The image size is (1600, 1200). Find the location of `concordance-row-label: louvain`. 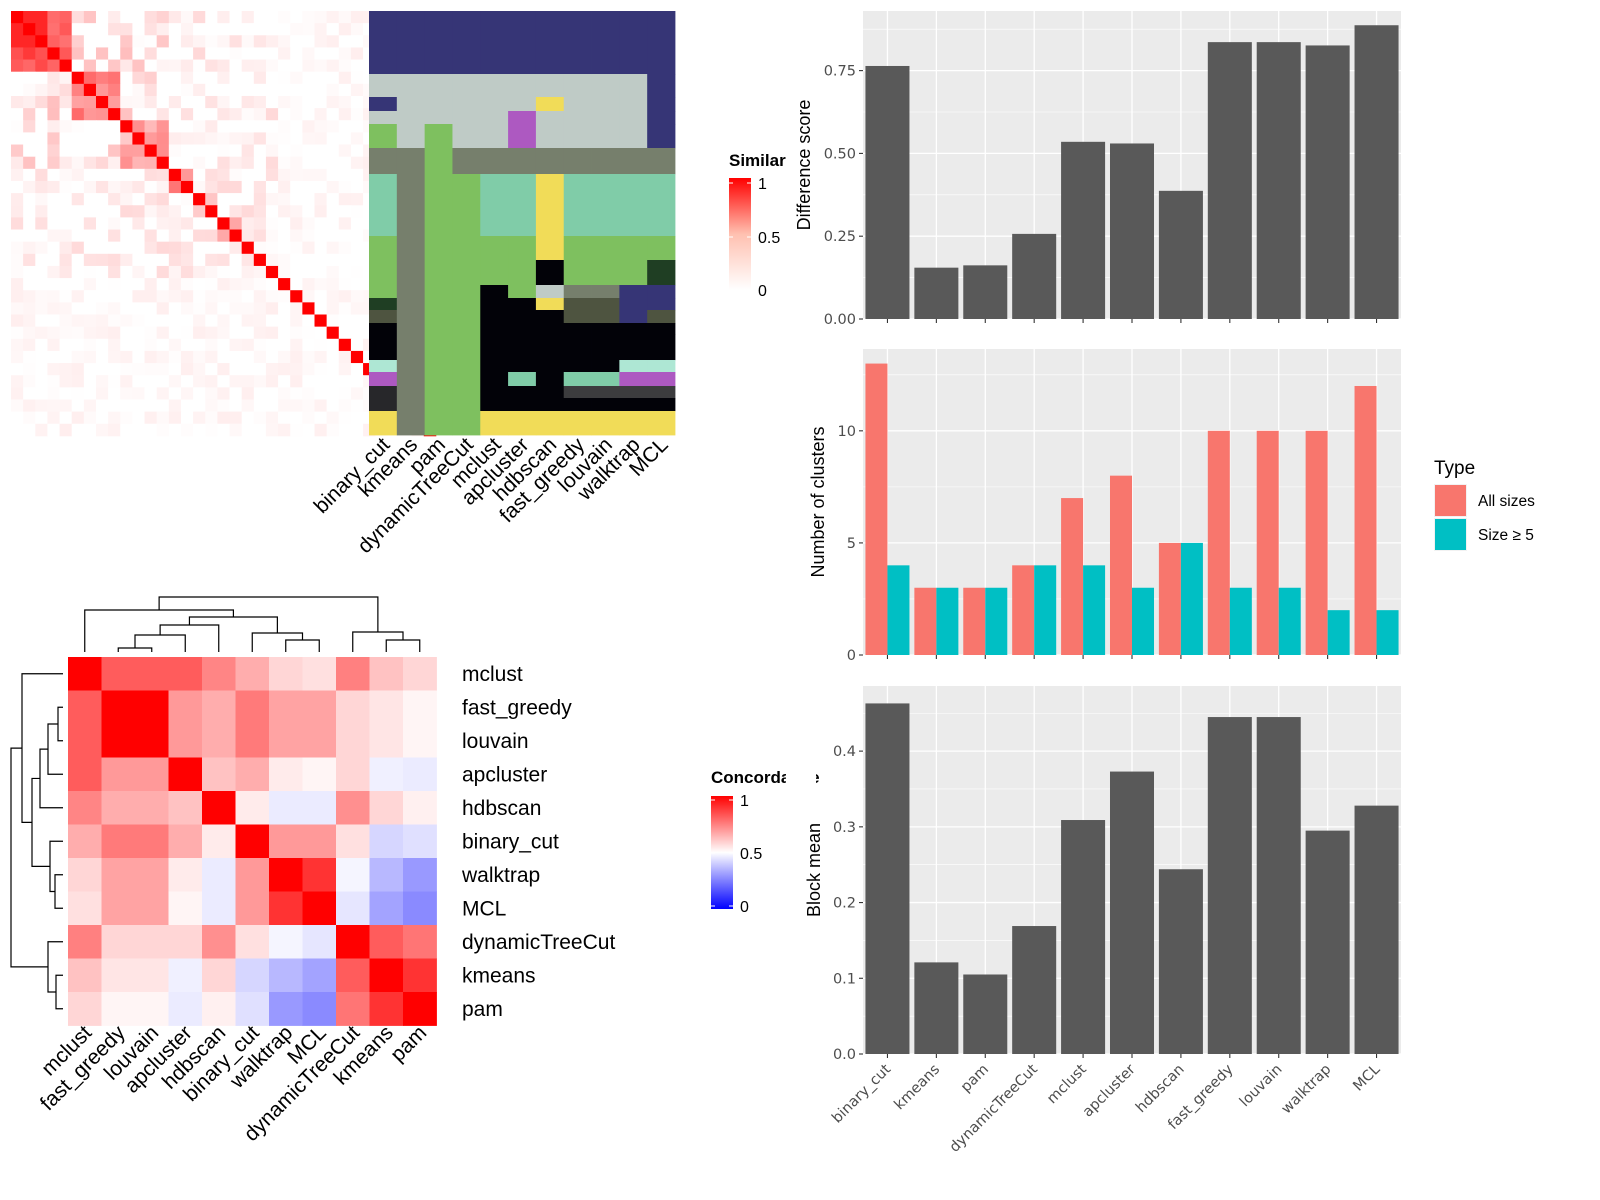

concordance-row-label: louvain is located at coordinates (495, 741).